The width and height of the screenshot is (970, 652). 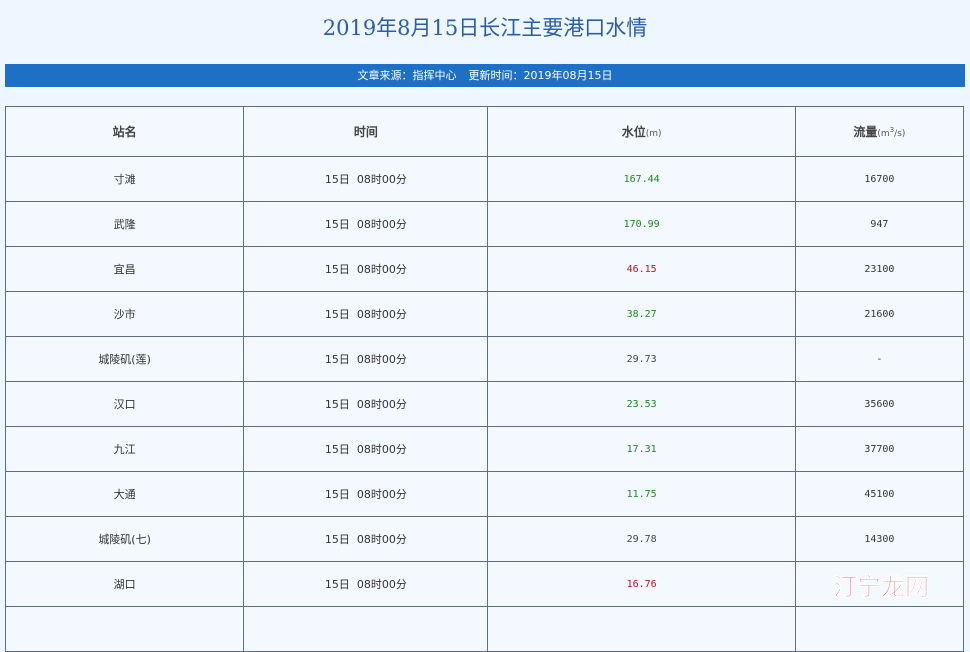 I want to click on table-row: 沙市 15日 08时00分 38.27 21600, so click(x=484, y=314).